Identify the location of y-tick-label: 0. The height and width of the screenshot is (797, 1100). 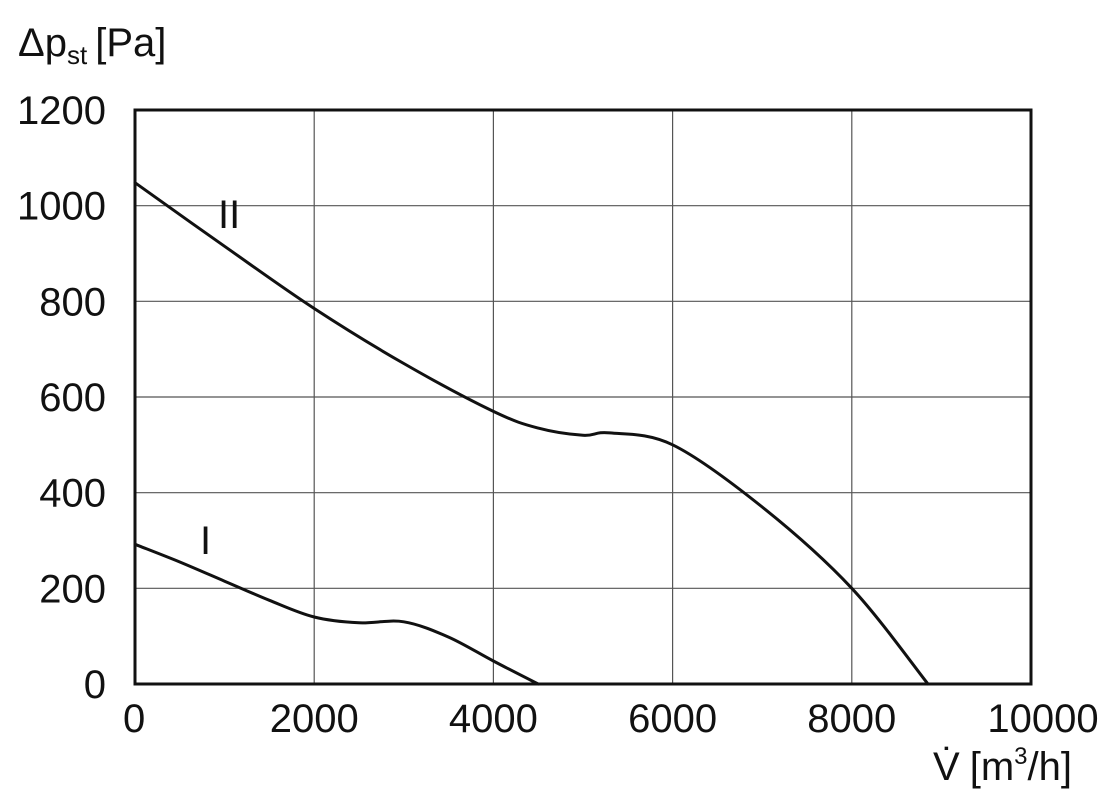
(95, 685).